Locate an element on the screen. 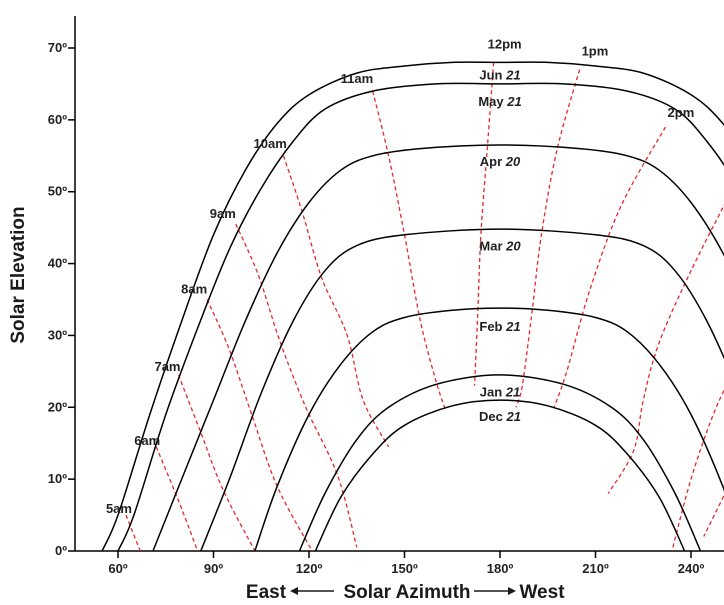 The width and height of the screenshot is (724, 605). x-tick-label: 90º is located at coordinates (213, 568).